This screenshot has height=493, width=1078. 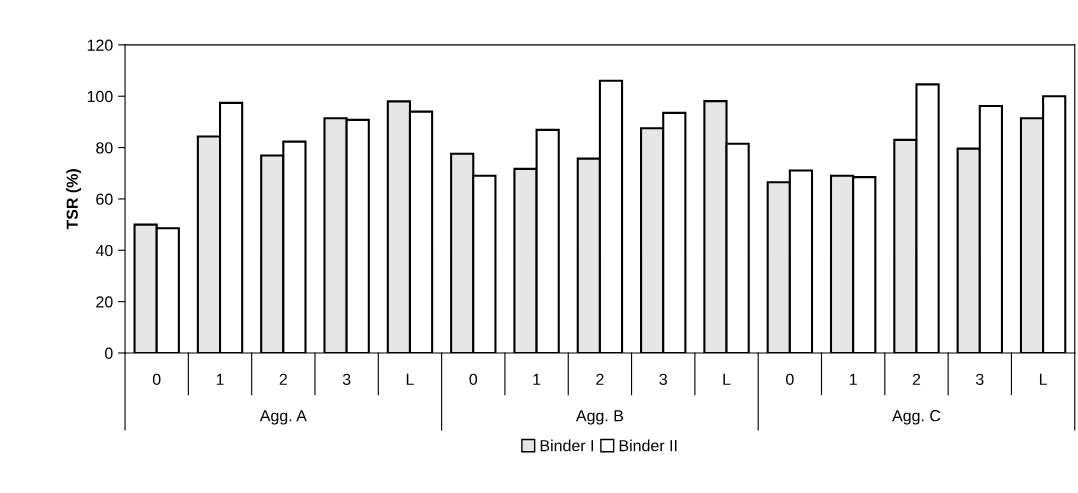 I want to click on y-tick-label: 100, so click(x=100, y=96).